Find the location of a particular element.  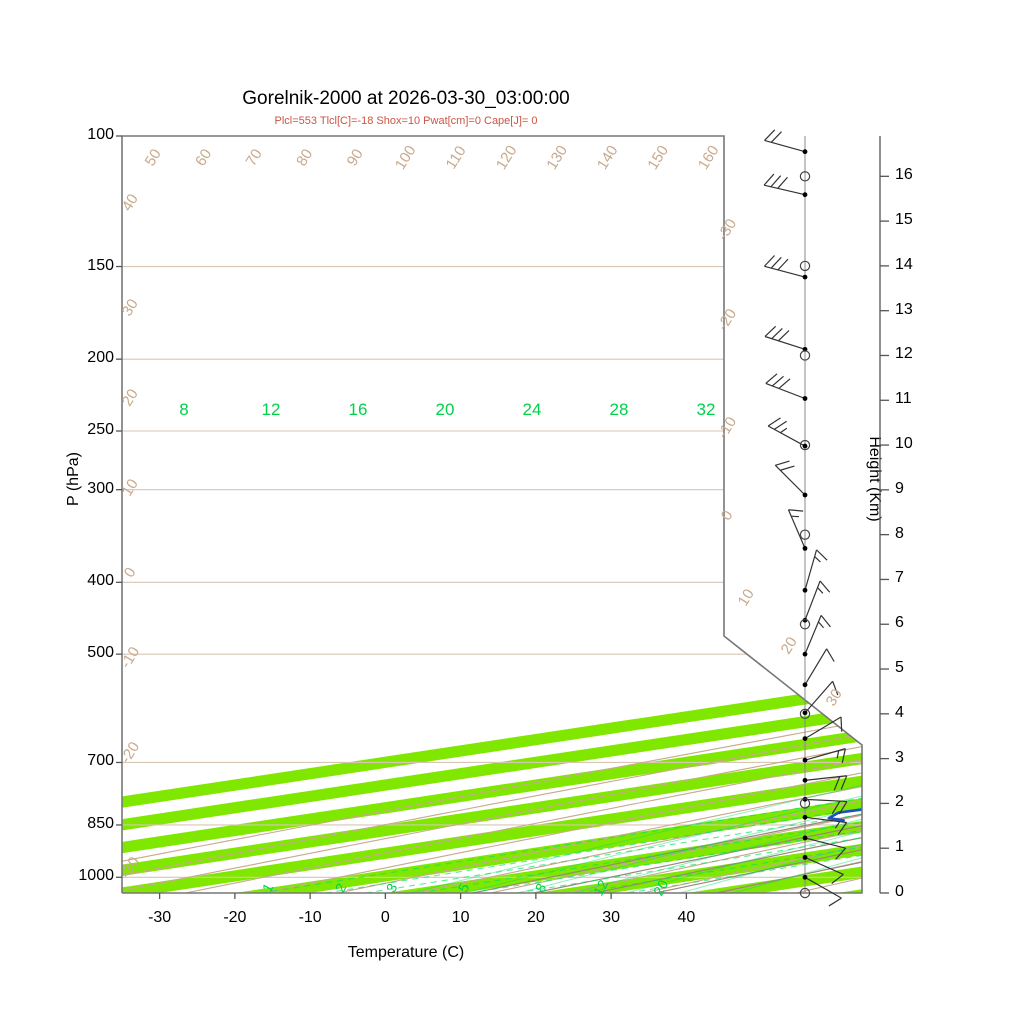

height-tick-label: 5 is located at coordinates (899, 668).